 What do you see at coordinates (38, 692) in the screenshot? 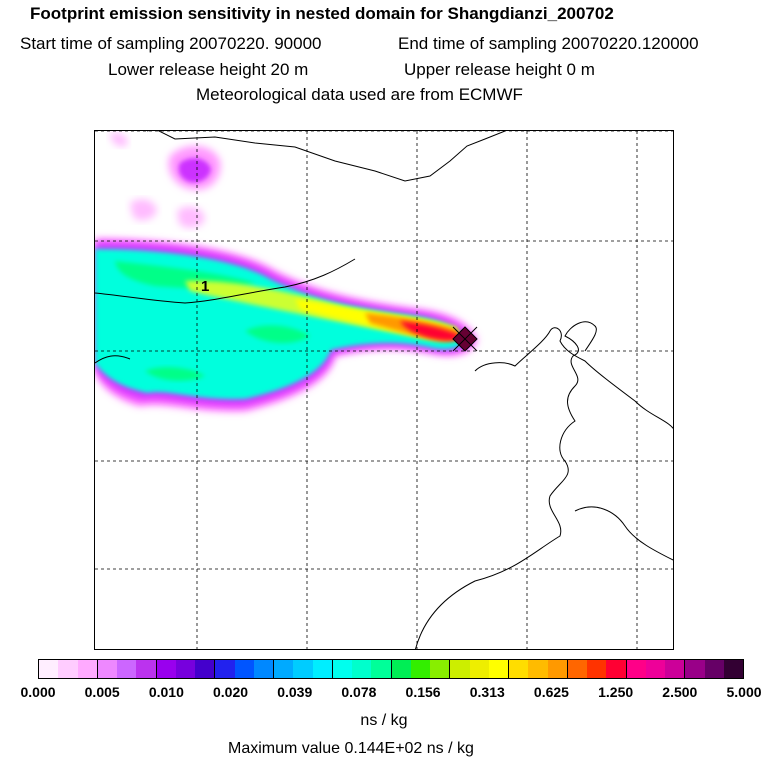
I see `colorbar-tick-label: 0.000` at bounding box center [38, 692].